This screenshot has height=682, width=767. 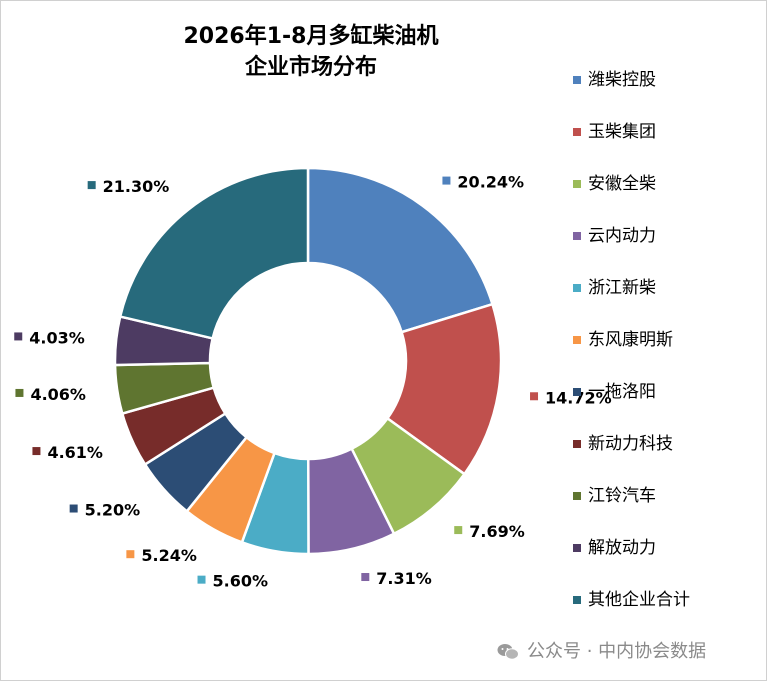 What do you see at coordinates (241, 581) in the screenshot?
I see `data-label-5: 5.60%` at bounding box center [241, 581].